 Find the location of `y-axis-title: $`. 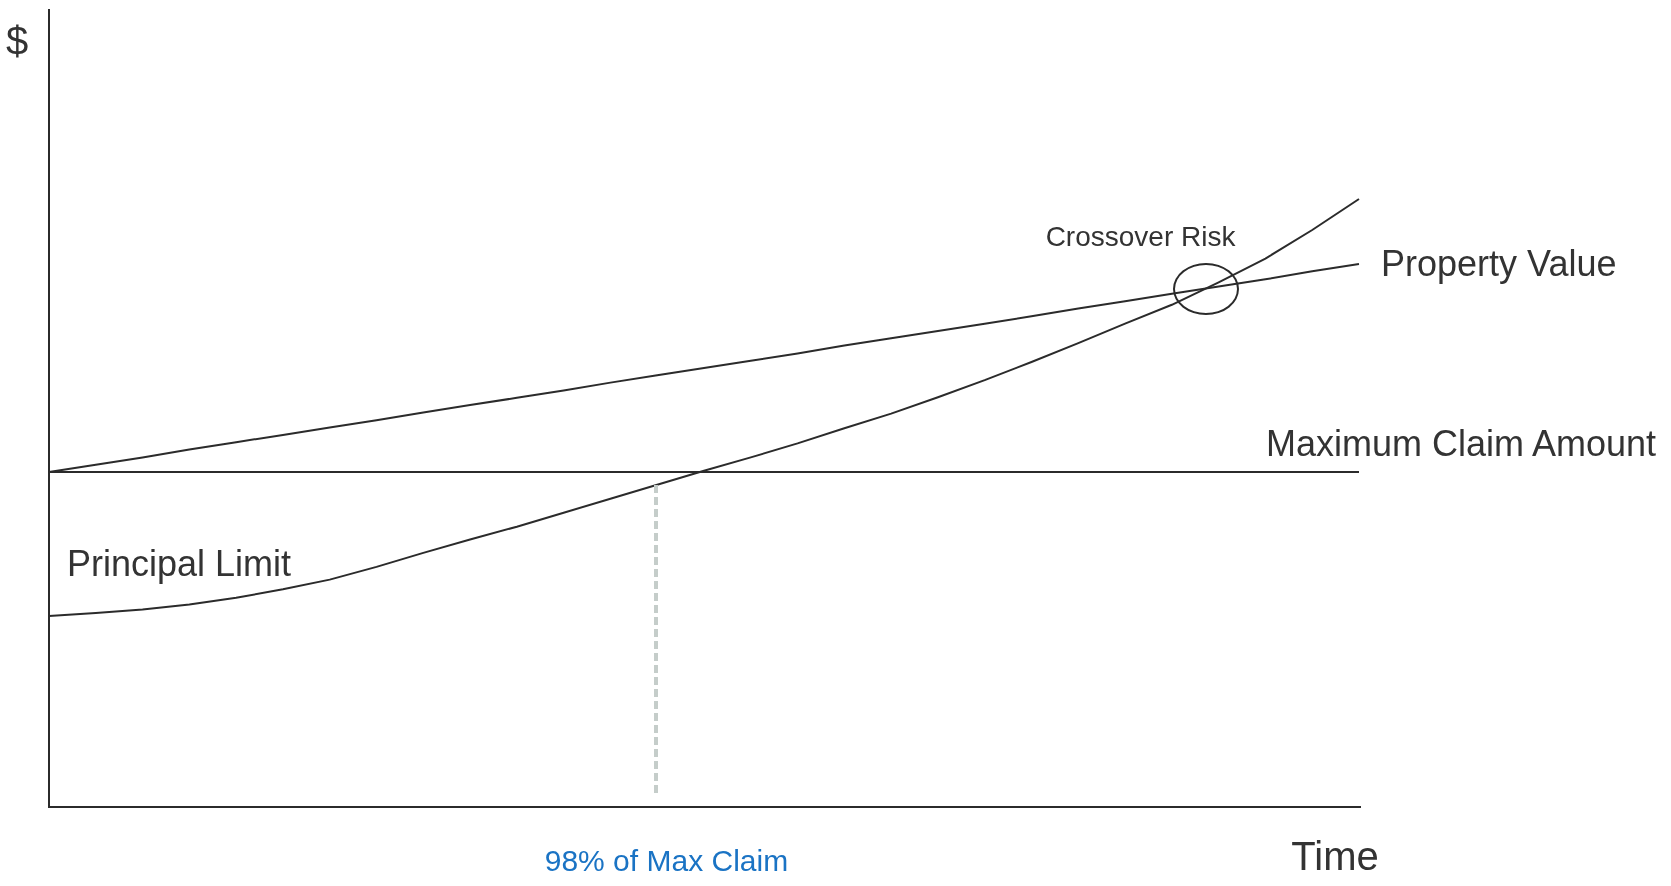

y-axis-title: $ is located at coordinates (17, 41).